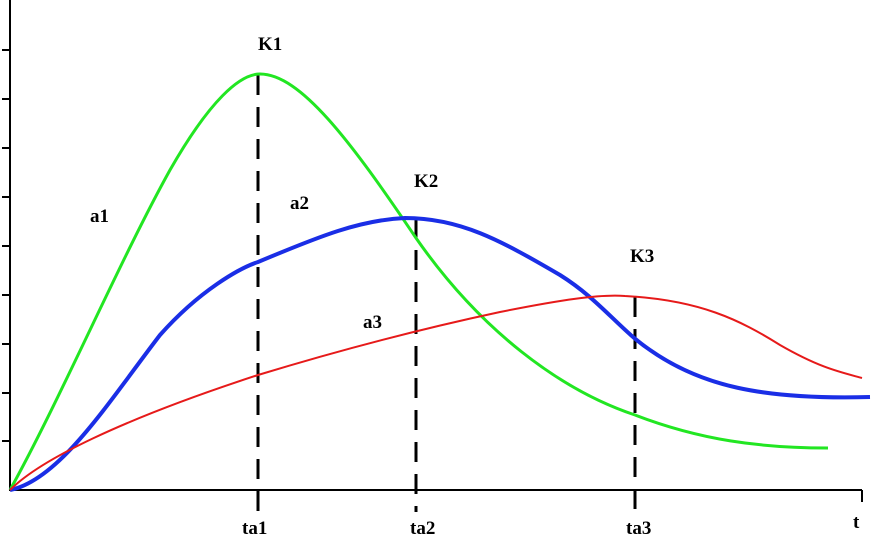 The image size is (871, 536). I want to click on peak-label: K1, so click(270, 44).